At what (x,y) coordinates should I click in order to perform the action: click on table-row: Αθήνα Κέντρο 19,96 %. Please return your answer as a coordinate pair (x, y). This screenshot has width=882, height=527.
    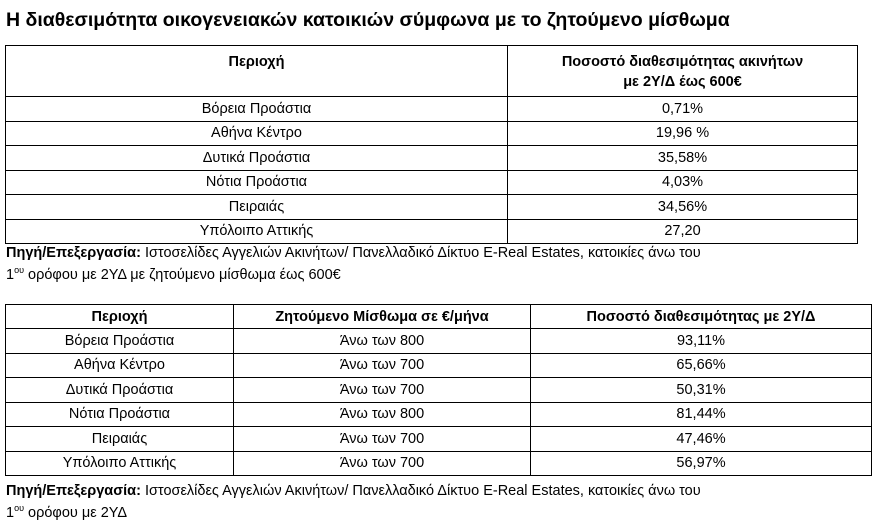
    Looking at the image, I should click on (431, 133).